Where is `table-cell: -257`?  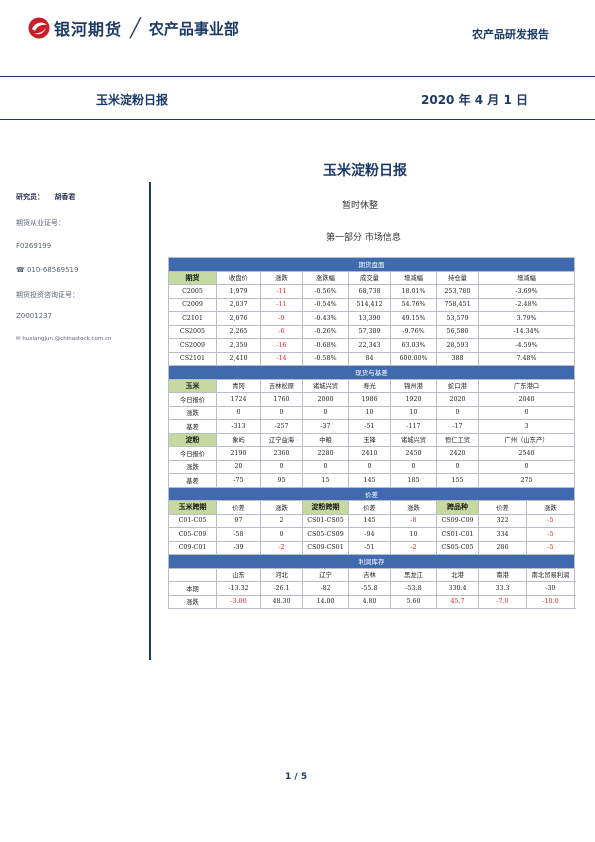
table-cell: -257 is located at coordinates (281, 426).